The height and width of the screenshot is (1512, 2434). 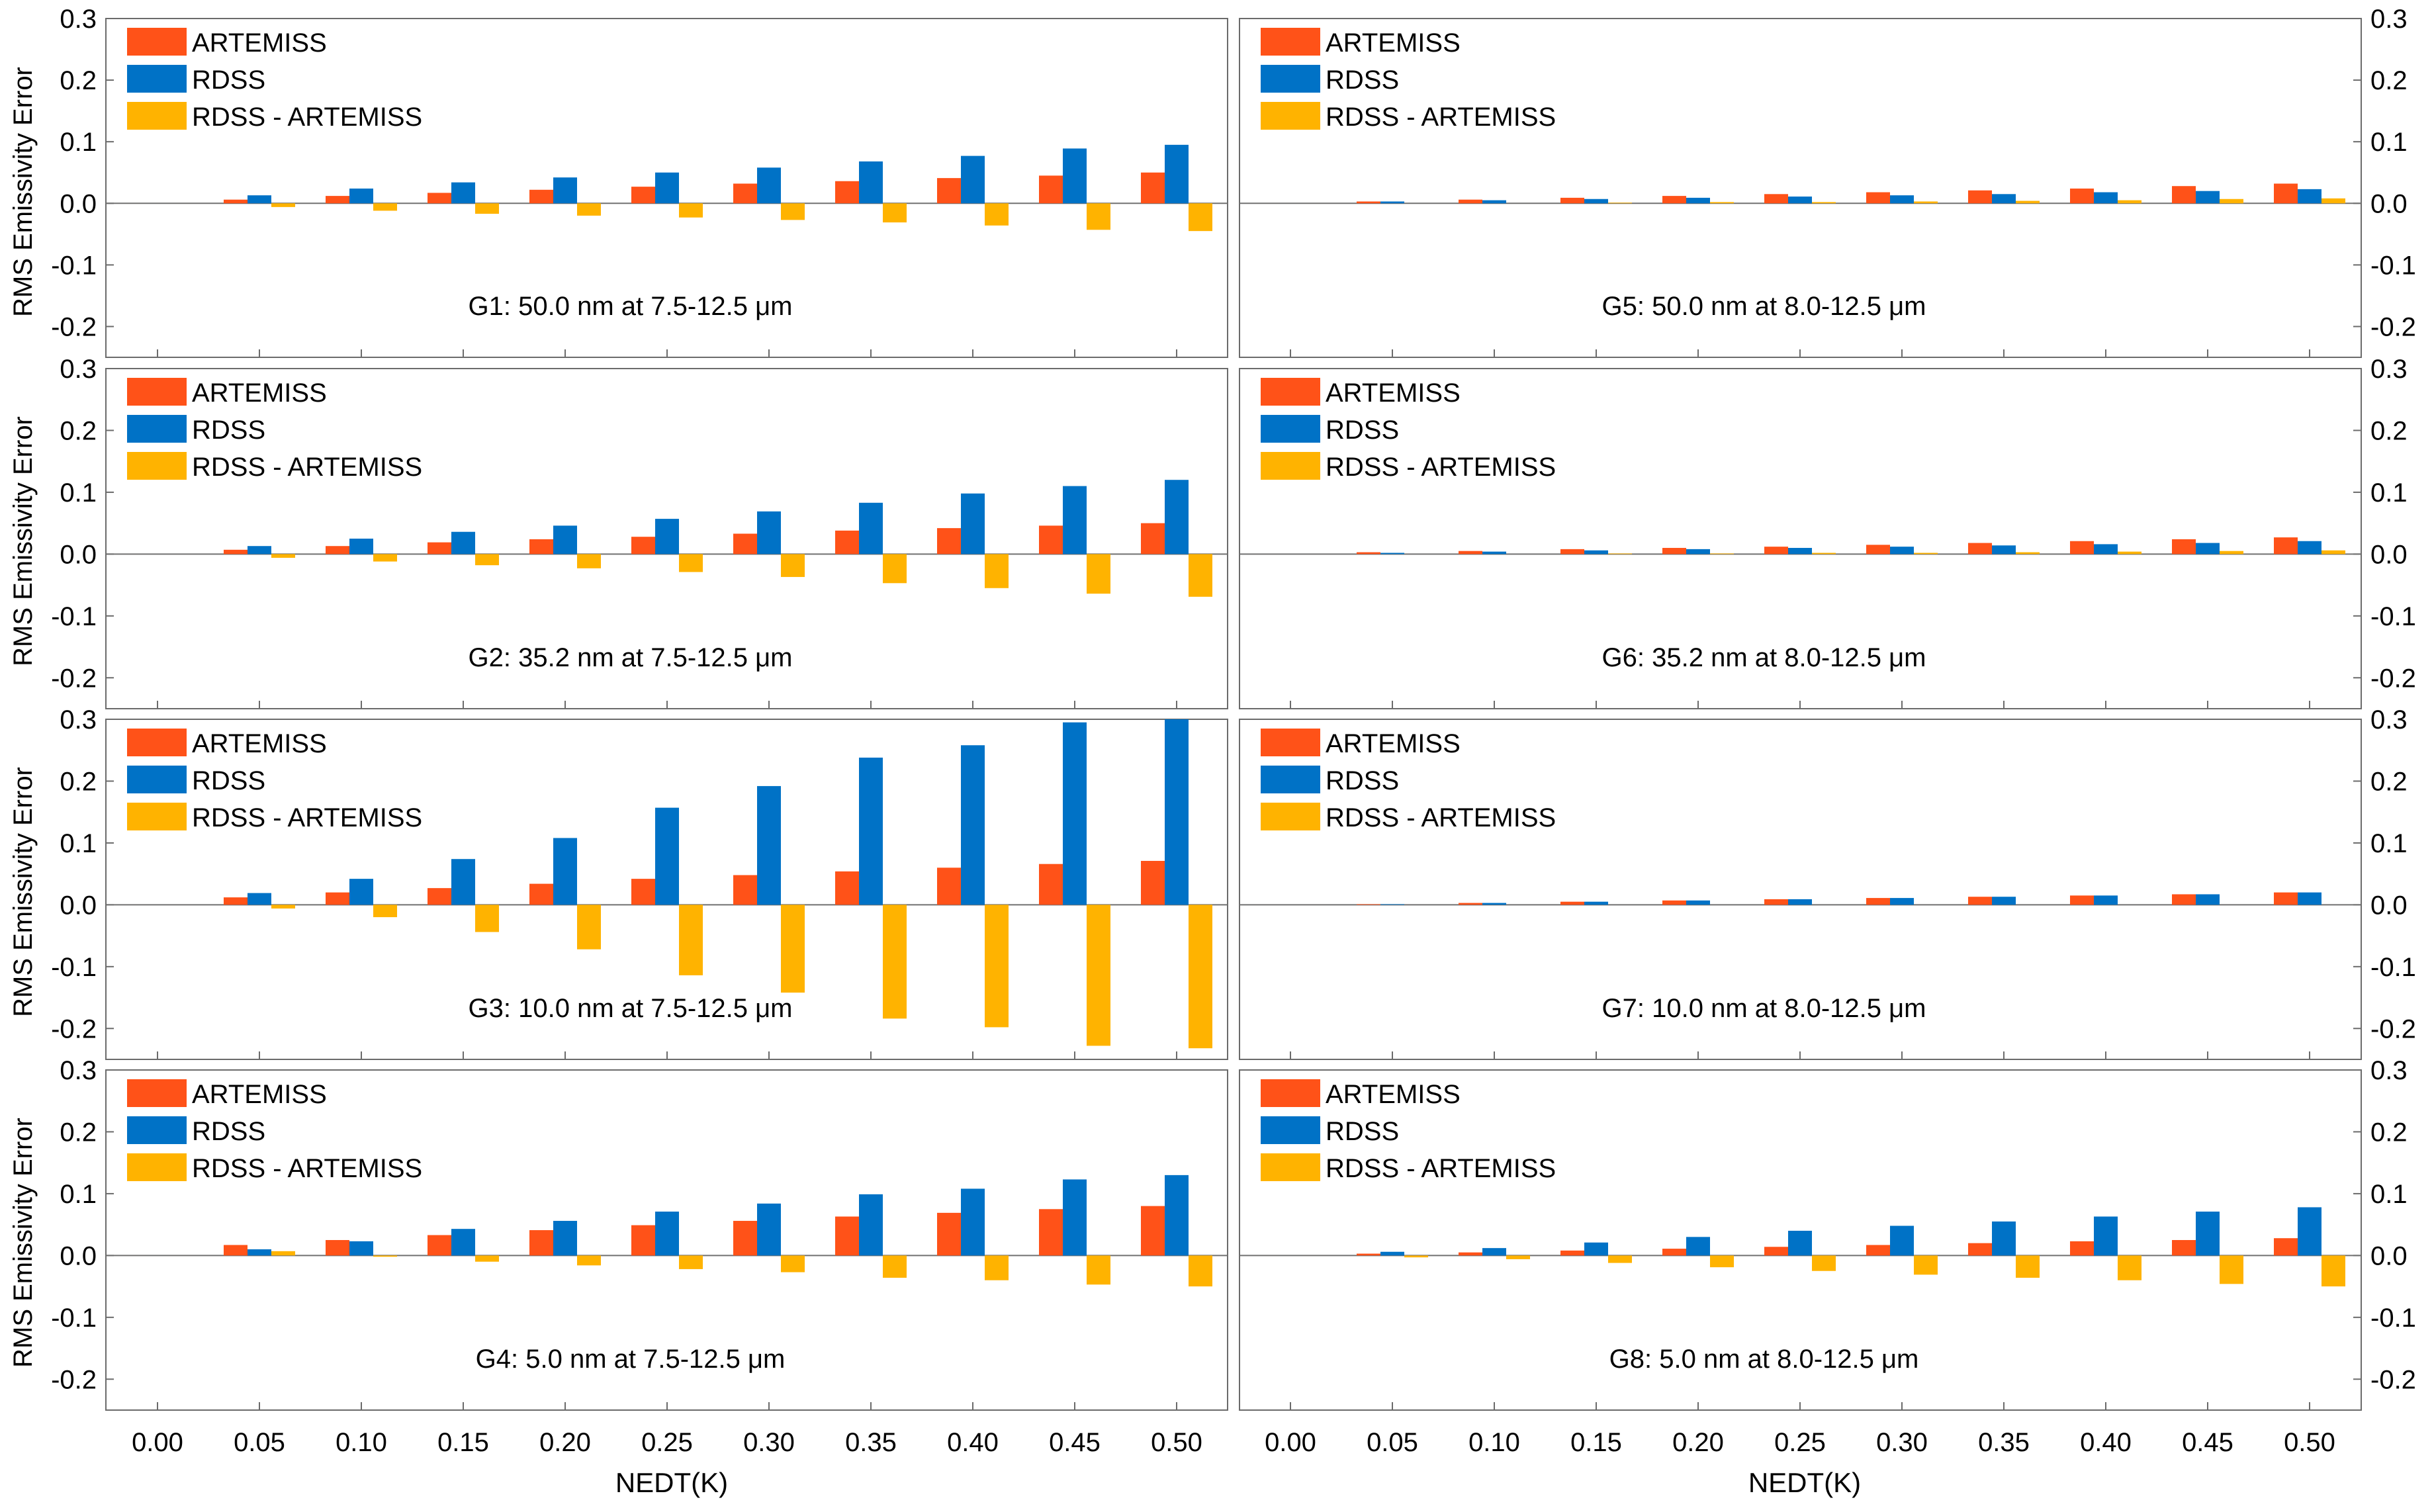 I want to click on left-ylabel: RMS Emissivity Error, so click(x=24, y=541).